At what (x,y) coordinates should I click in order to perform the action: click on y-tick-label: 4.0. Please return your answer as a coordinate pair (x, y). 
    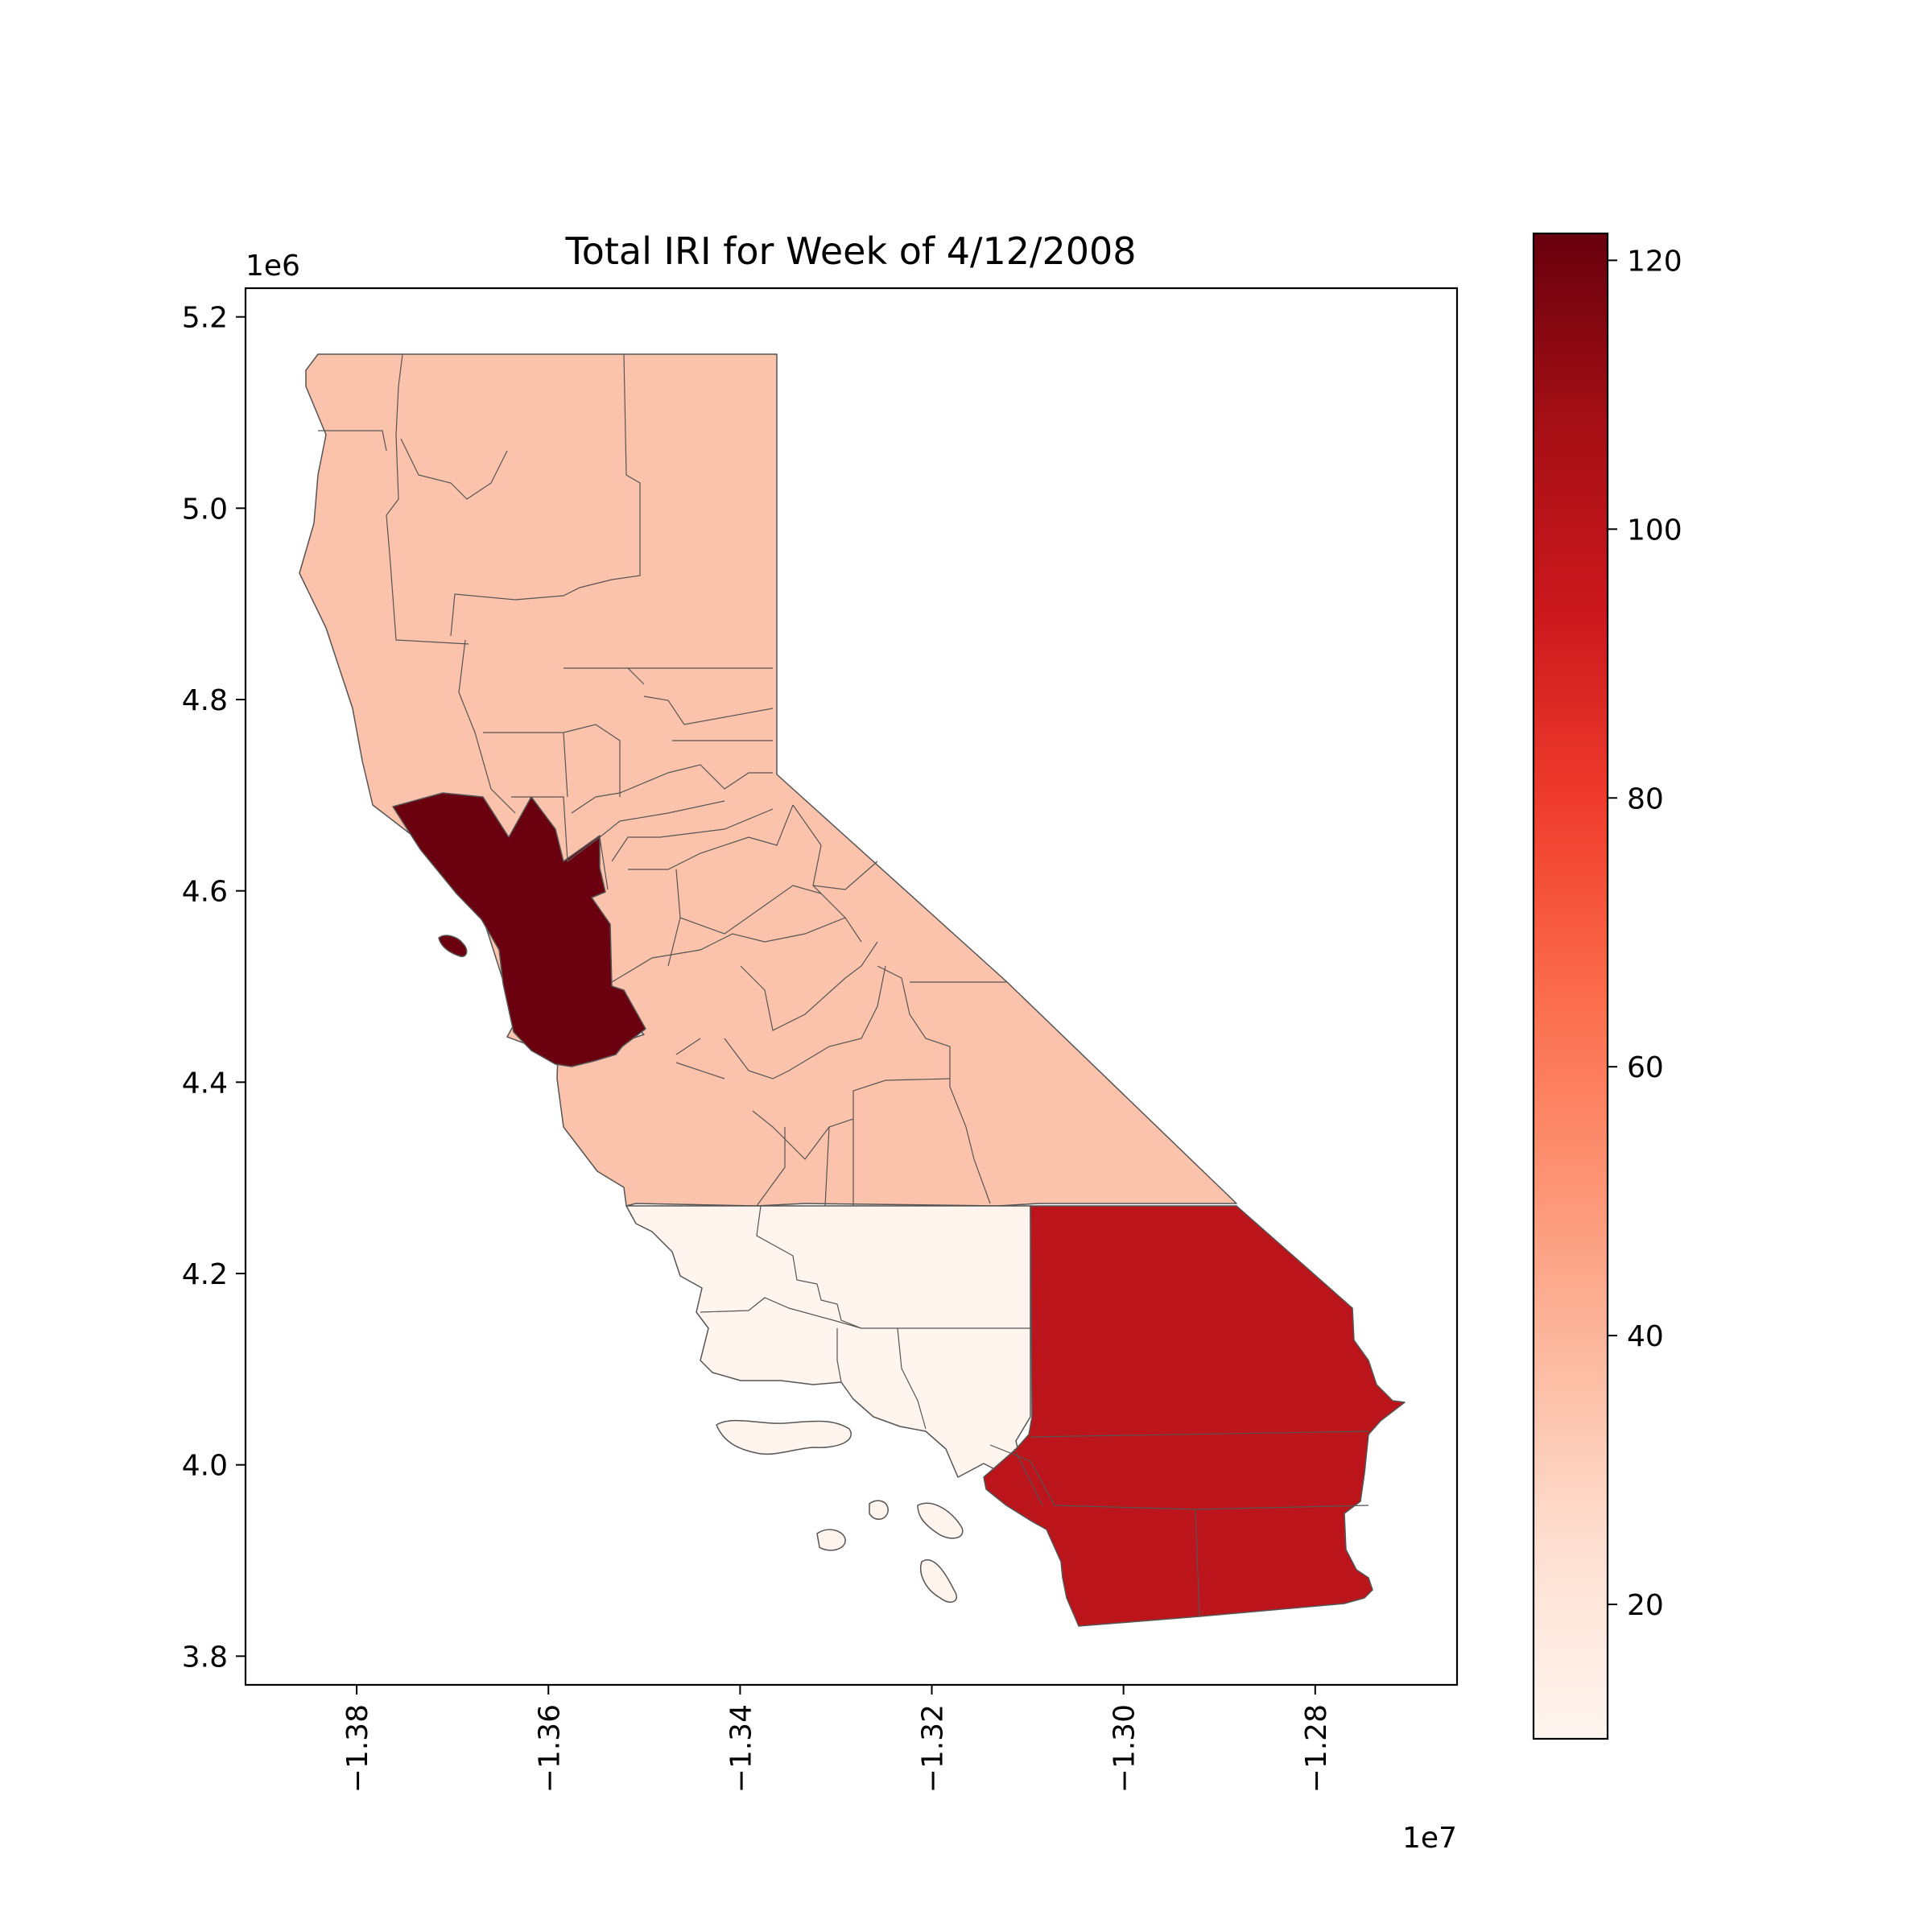
    Looking at the image, I should click on (205, 1466).